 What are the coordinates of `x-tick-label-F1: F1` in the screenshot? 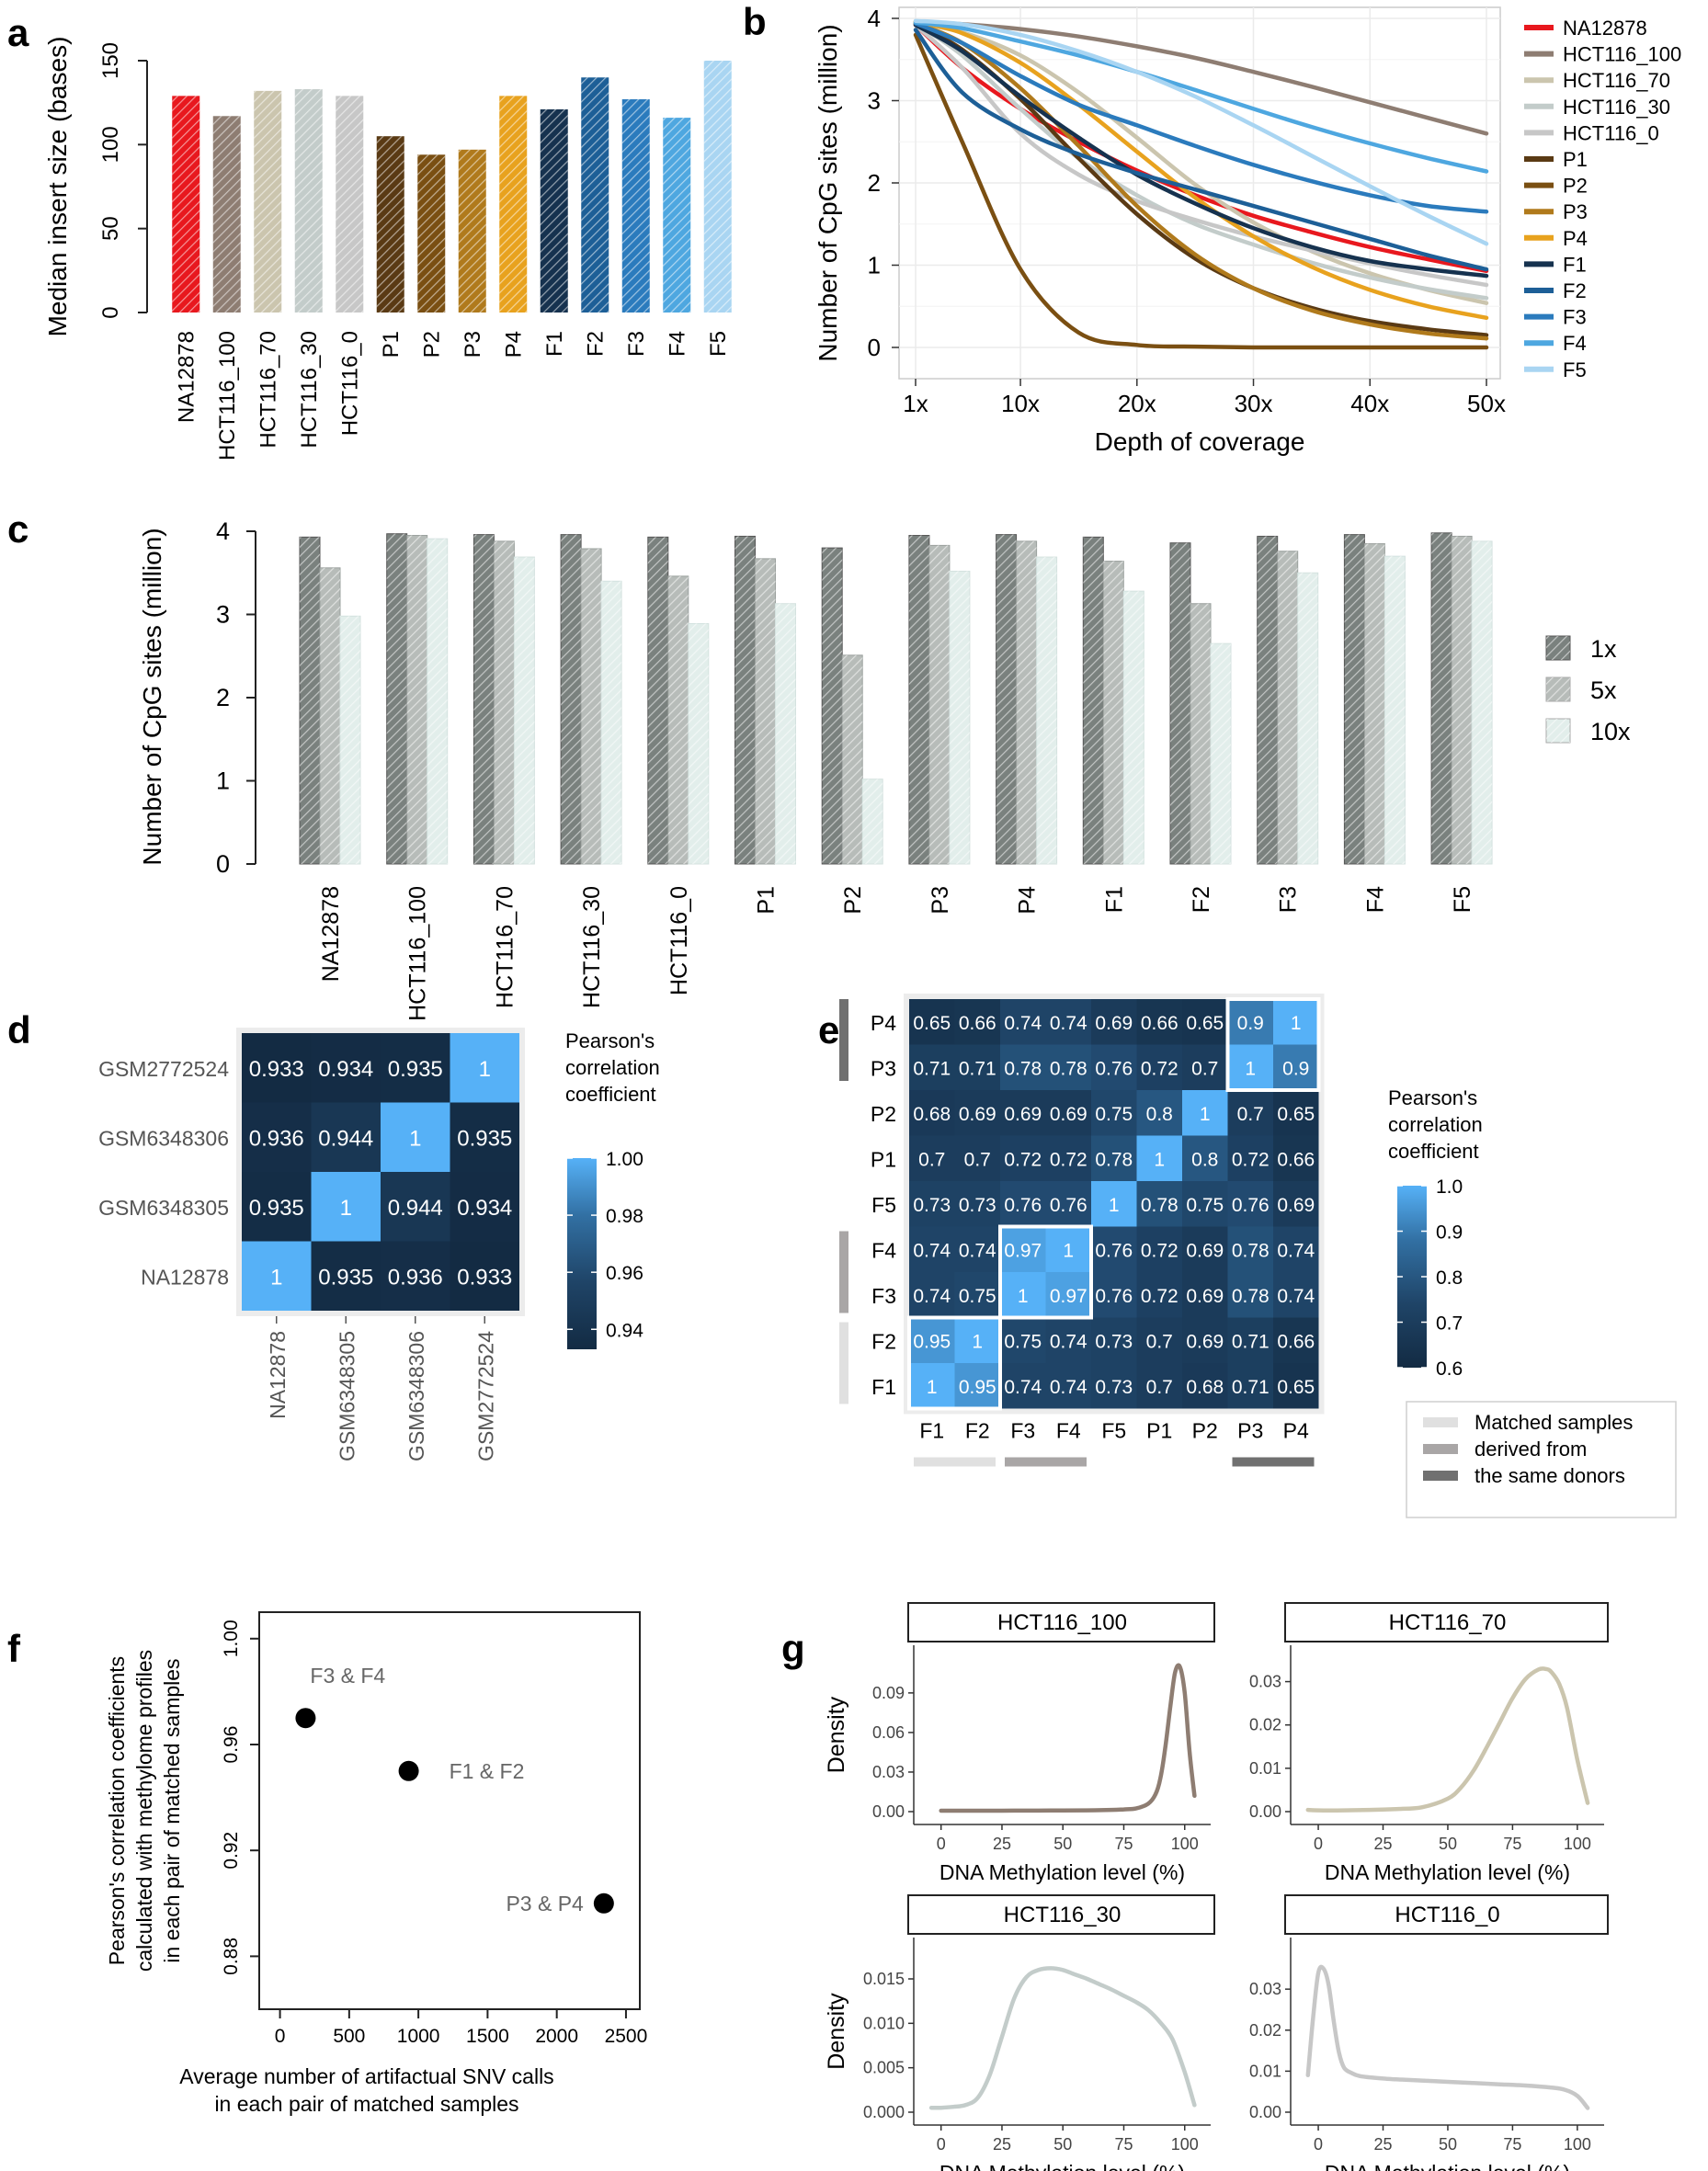 It's located at (554, 344).